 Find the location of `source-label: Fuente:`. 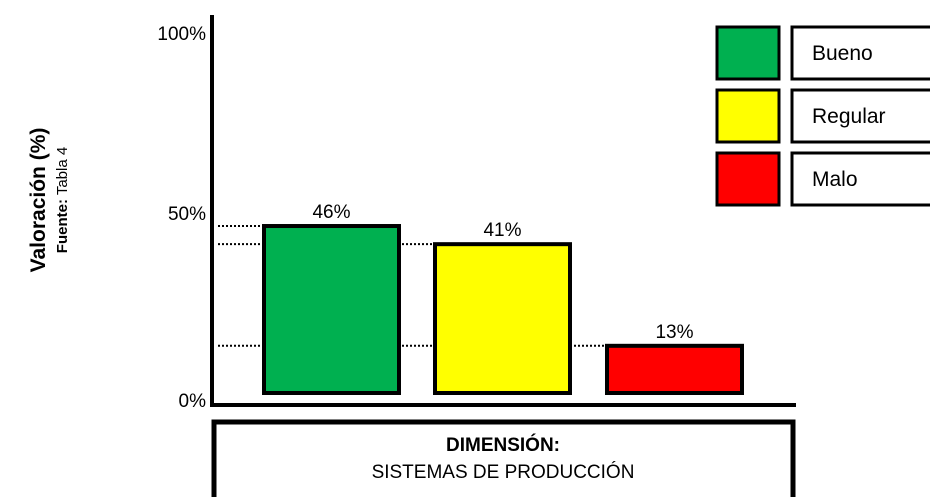

source-label: Fuente: is located at coordinates (62, 226).